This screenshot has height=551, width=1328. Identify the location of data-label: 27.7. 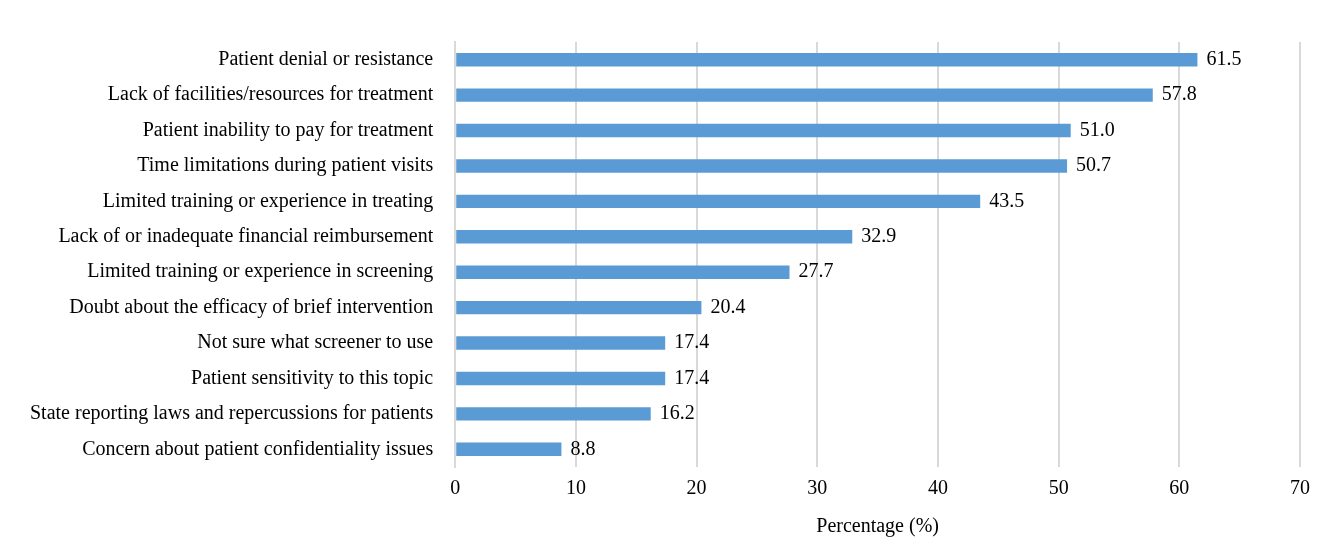
(816, 270).